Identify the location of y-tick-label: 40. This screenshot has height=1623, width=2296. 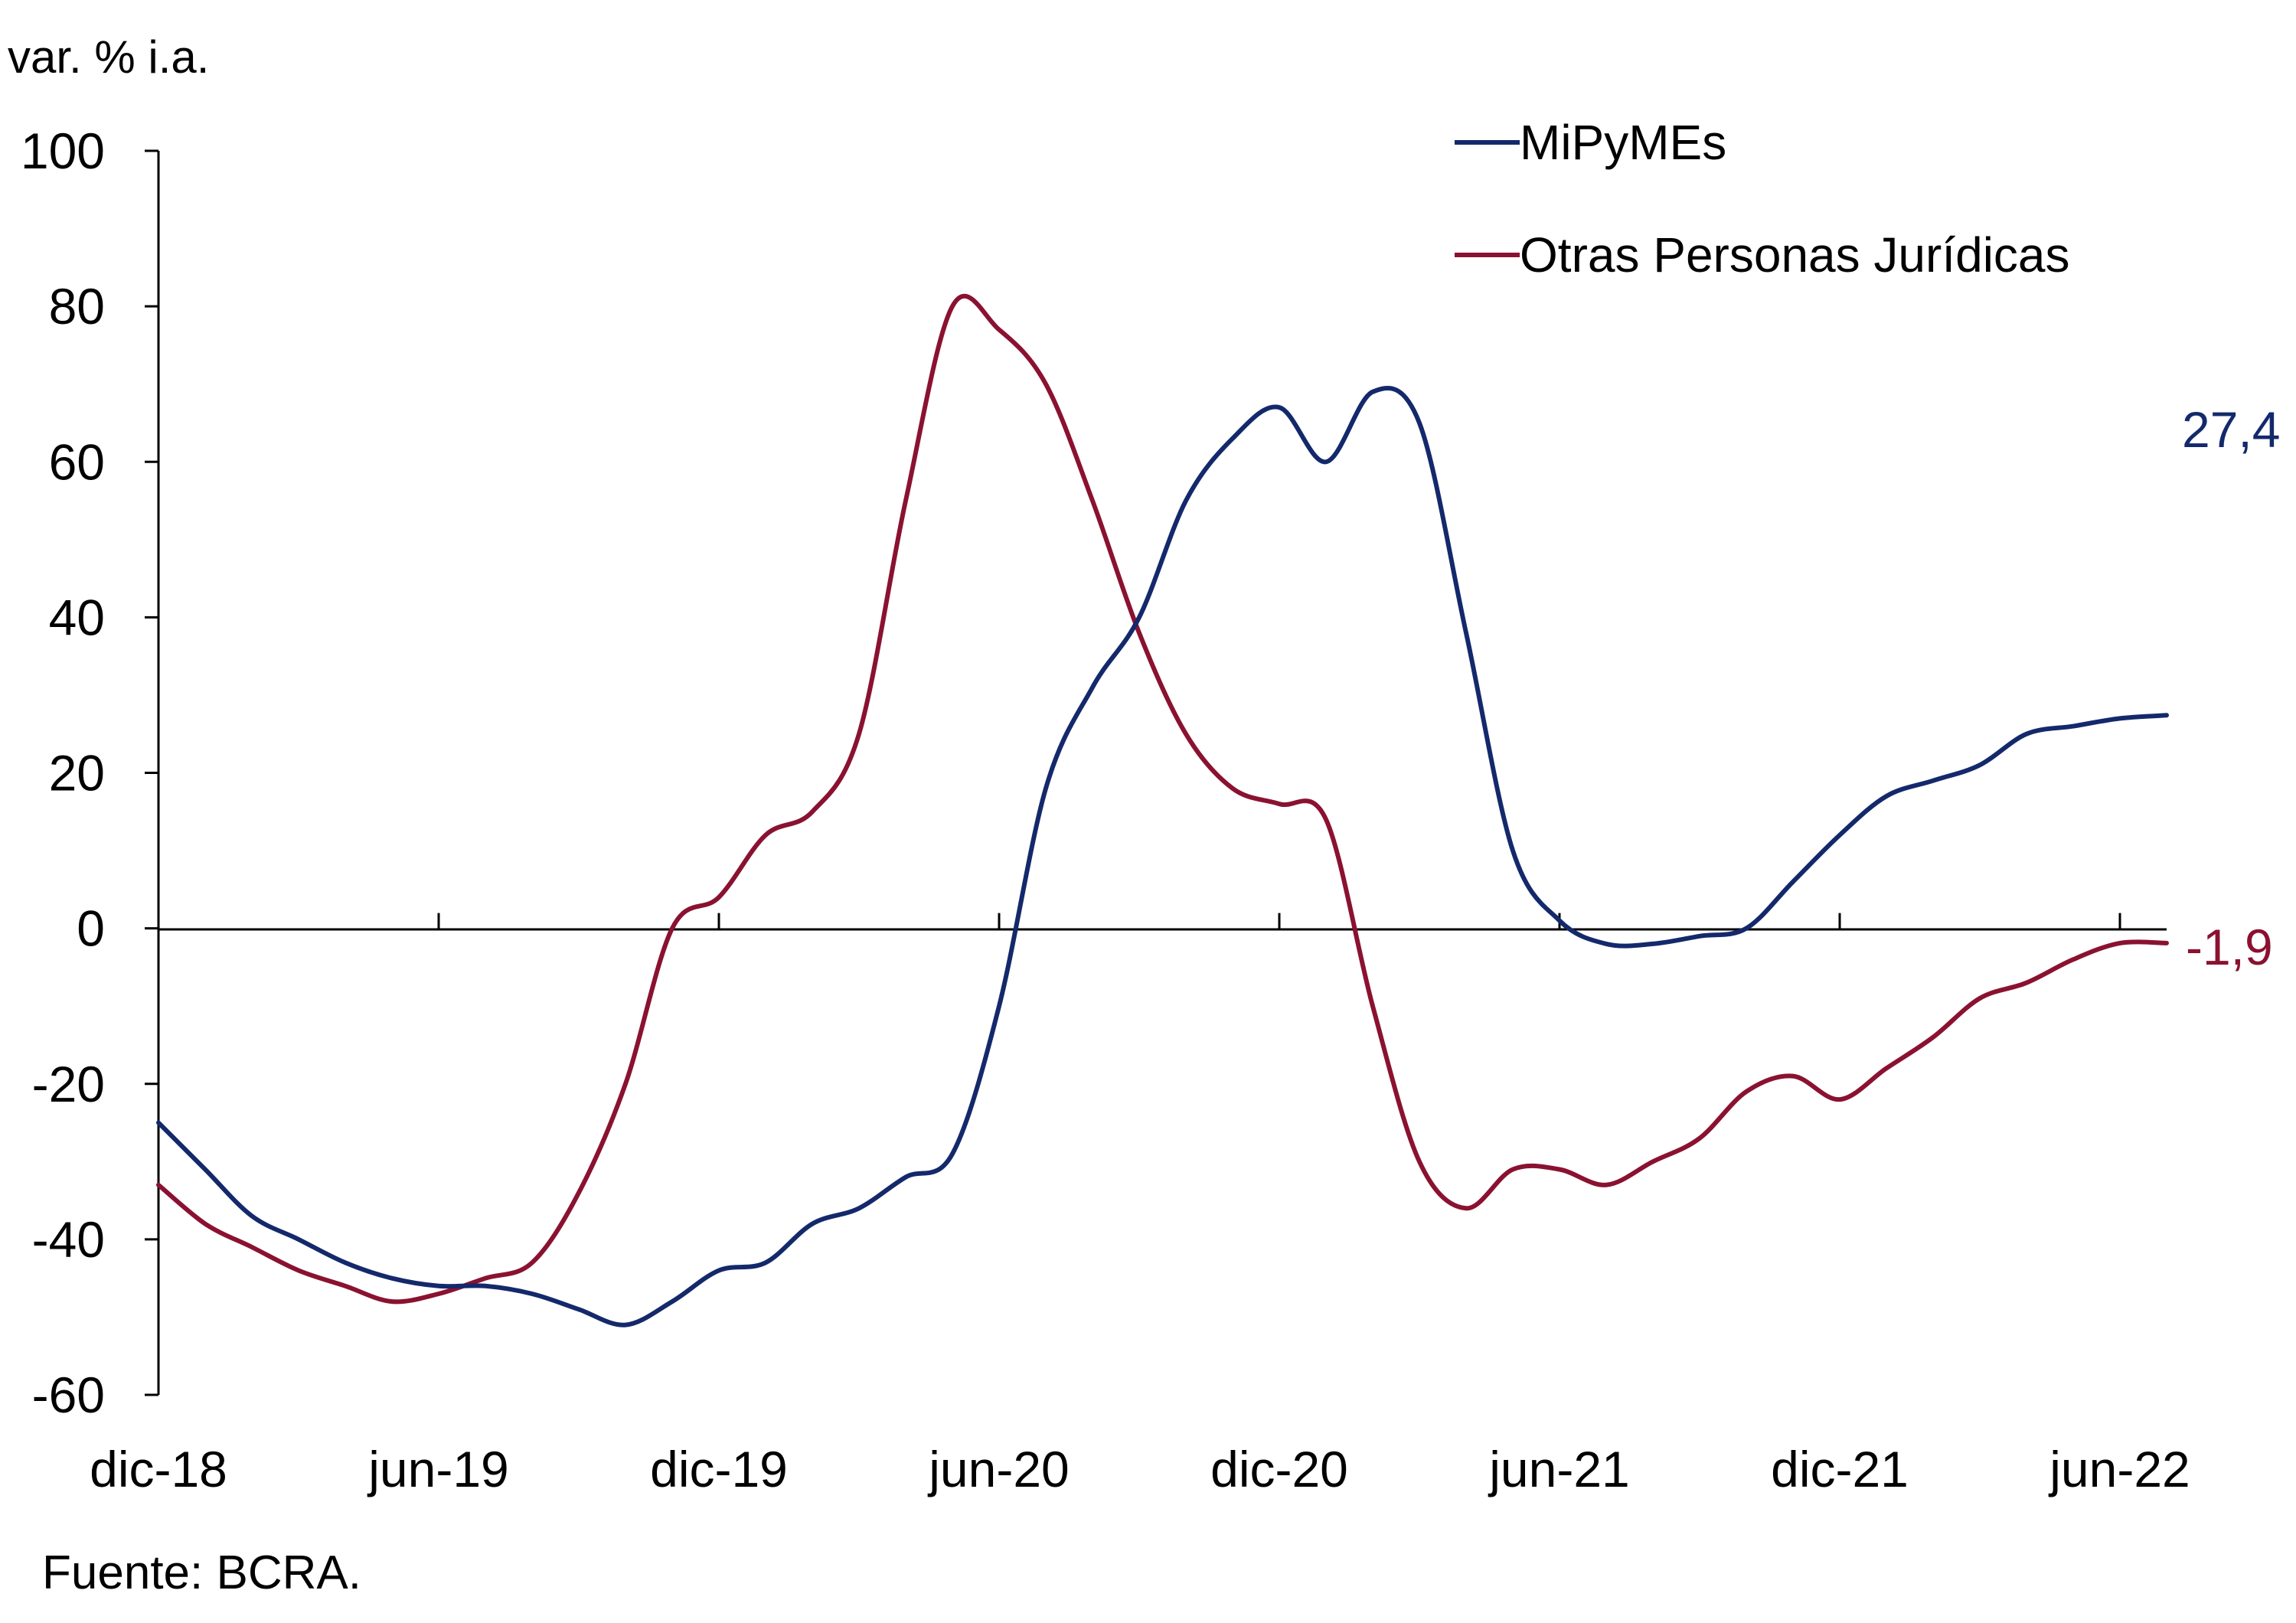
(77, 617).